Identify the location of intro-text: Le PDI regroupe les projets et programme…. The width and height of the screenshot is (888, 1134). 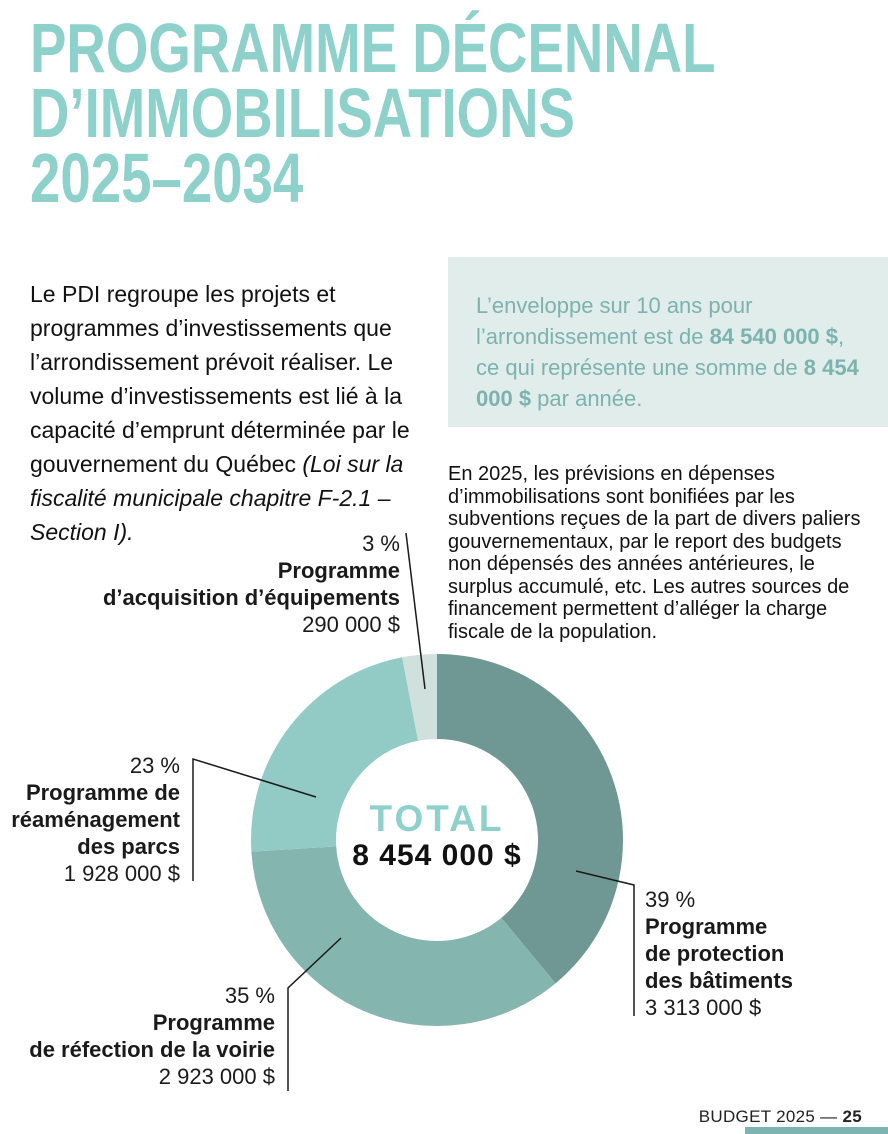
(220, 379).